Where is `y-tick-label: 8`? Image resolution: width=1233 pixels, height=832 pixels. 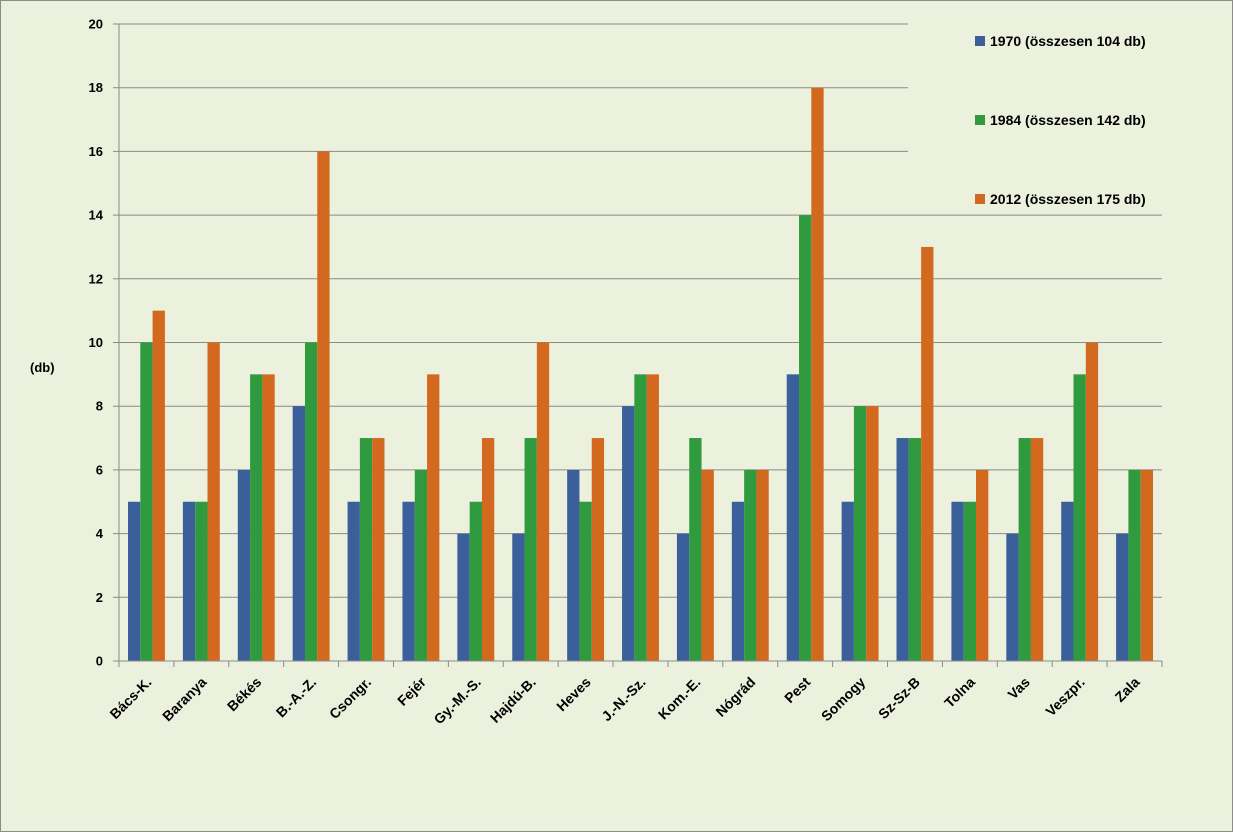
y-tick-label: 8 is located at coordinates (99, 406).